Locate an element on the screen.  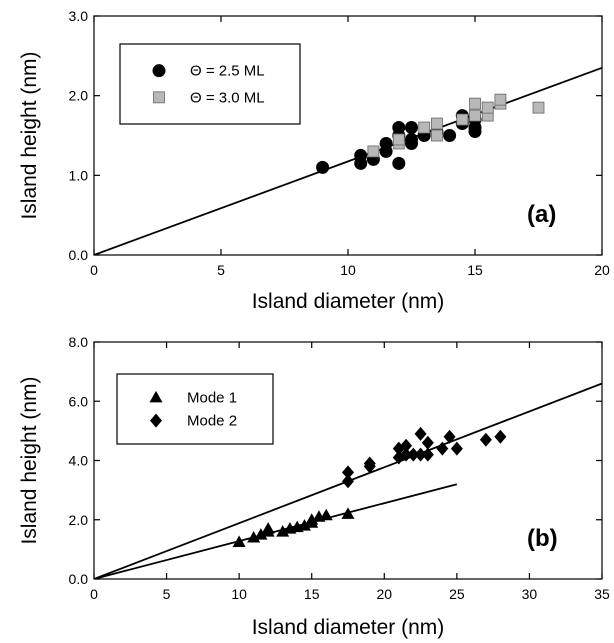
panel-label-a: (a) is located at coordinates (541, 214).